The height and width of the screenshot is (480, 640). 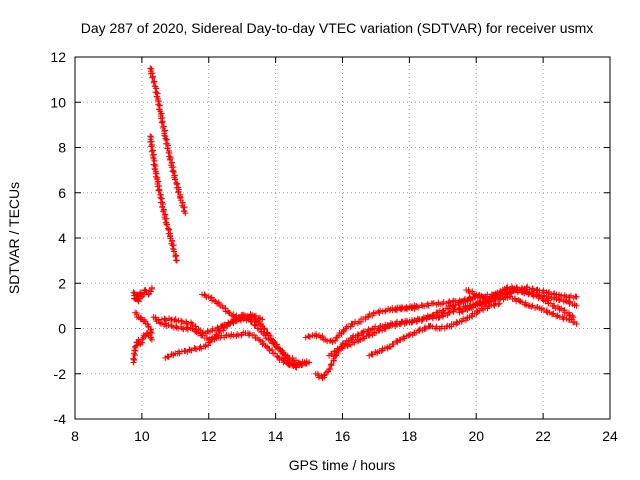 I want to click on y-tick-label: 8, so click(x=62, y=148).